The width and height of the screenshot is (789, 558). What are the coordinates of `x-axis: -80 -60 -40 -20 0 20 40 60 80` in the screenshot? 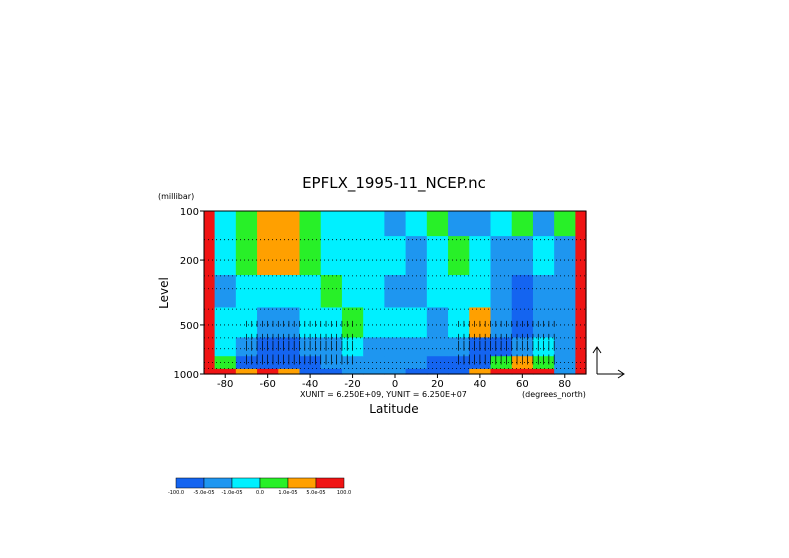 It's located at (394, 382).